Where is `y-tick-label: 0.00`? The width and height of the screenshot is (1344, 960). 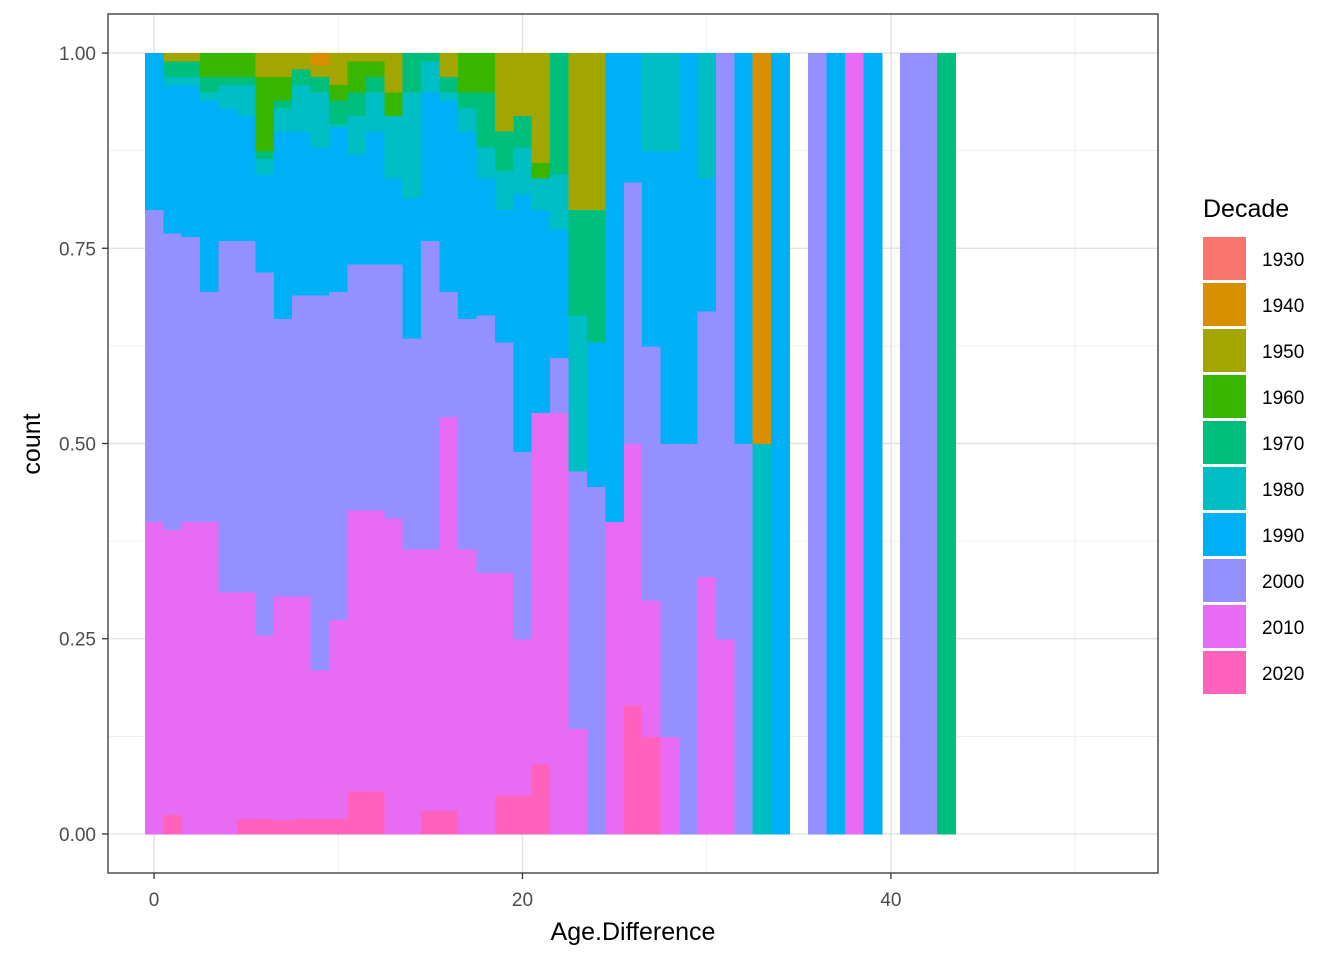 y-tick-label: 0.00 is located at coordinates (77, 835).